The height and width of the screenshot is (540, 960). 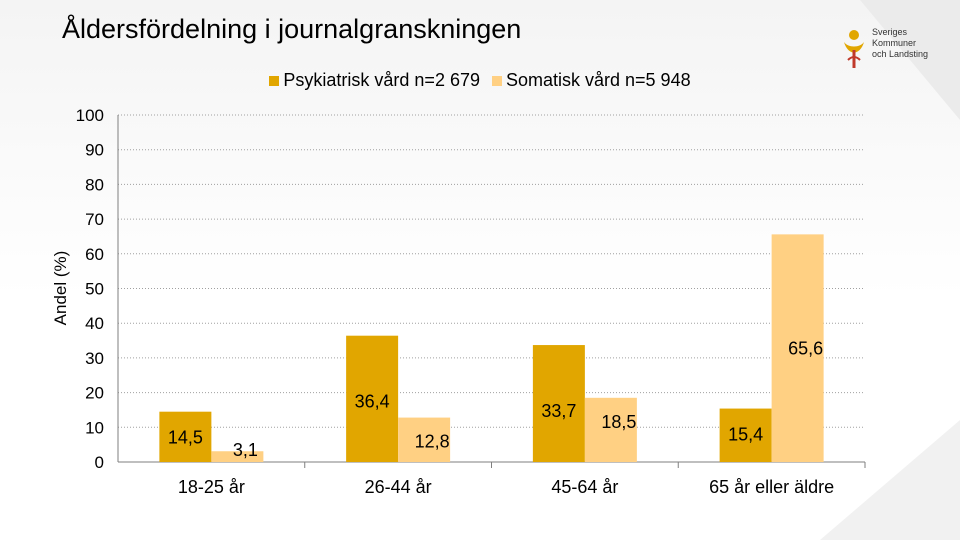 What do you see at coordinates (496, 80) in the screenshot?
I see `legend-swatch-somatic` at bounding box center [496, 80].